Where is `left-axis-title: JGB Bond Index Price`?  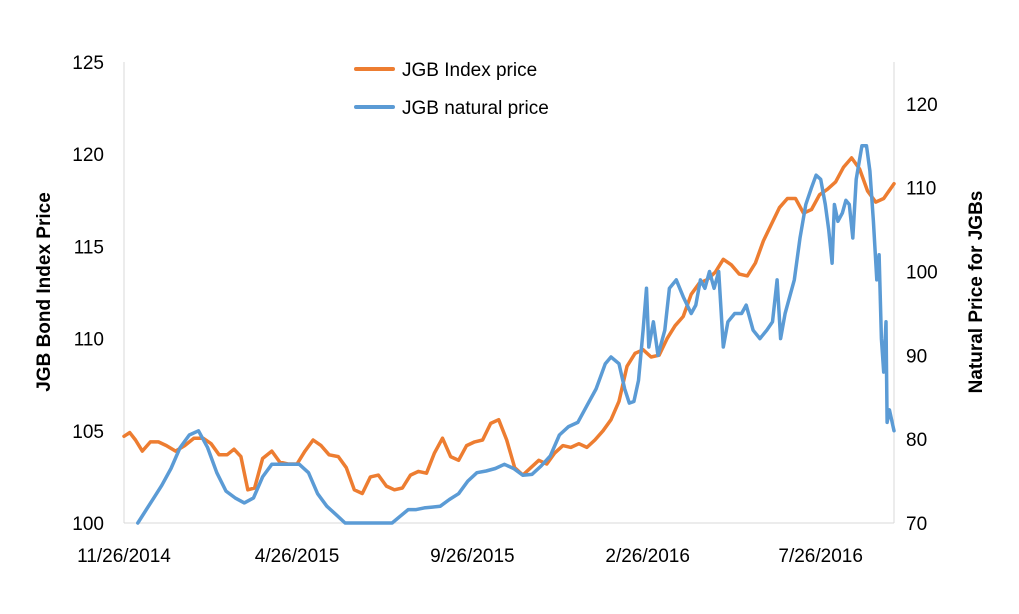
left-axis-title: JGB Bond Index Price is located at coordinates (44, 292).